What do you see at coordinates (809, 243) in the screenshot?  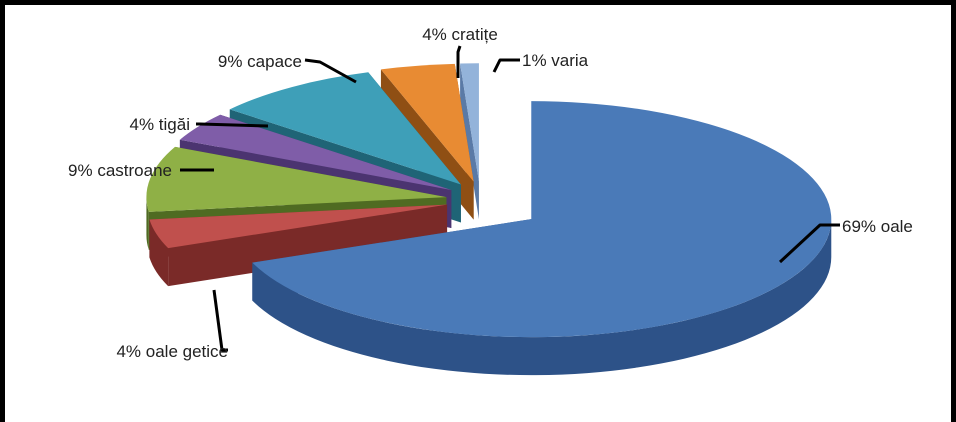 I see `leader-line-oale` at bounding box center [809, 243].